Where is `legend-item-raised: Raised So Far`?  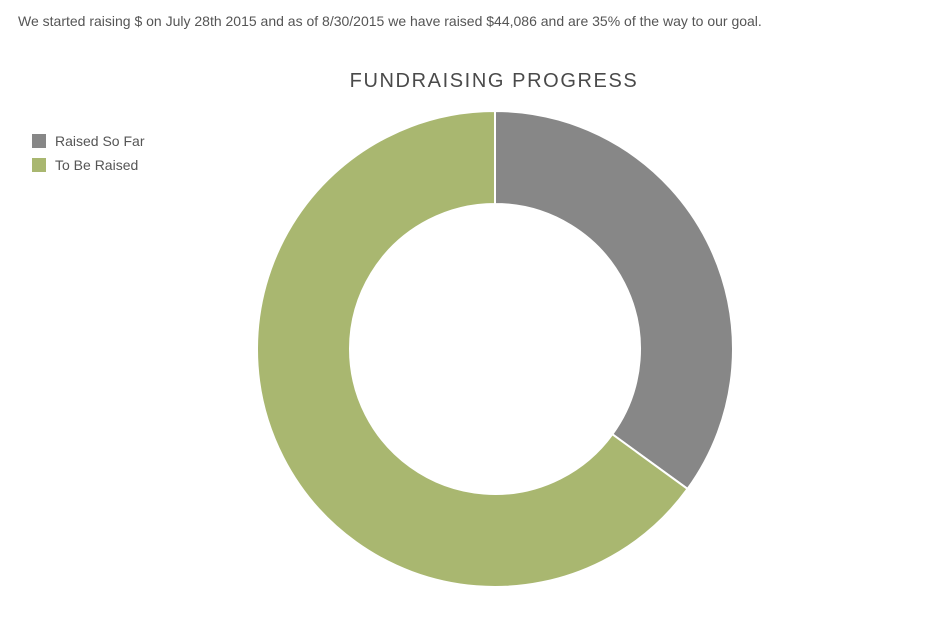 legend-item-raised: Raised So Far is located at coordinates (88, 141).